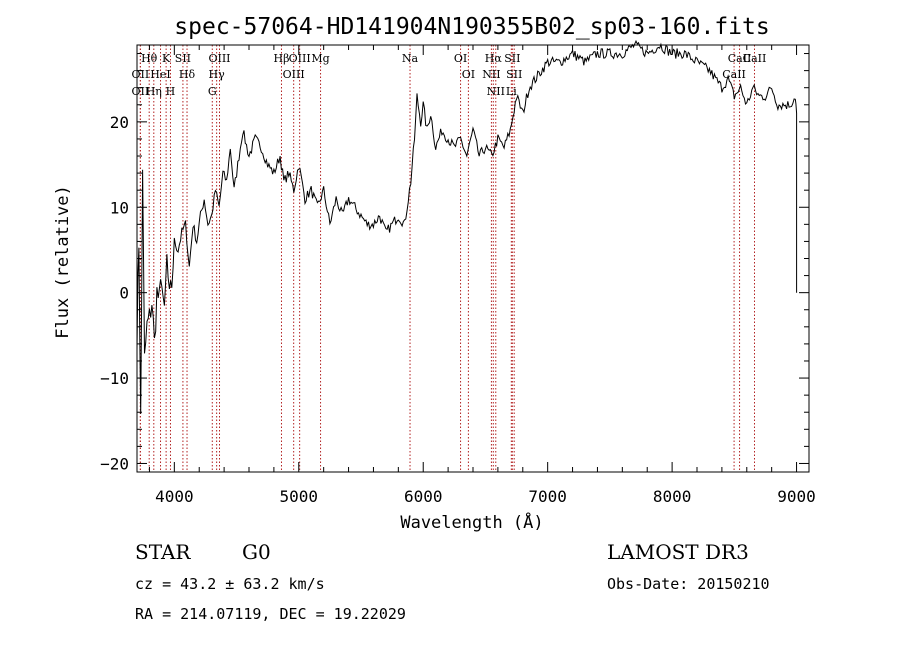 This screenshot has height=649, width=900. I want to click on line-marker-label: H, so click(171, 91).